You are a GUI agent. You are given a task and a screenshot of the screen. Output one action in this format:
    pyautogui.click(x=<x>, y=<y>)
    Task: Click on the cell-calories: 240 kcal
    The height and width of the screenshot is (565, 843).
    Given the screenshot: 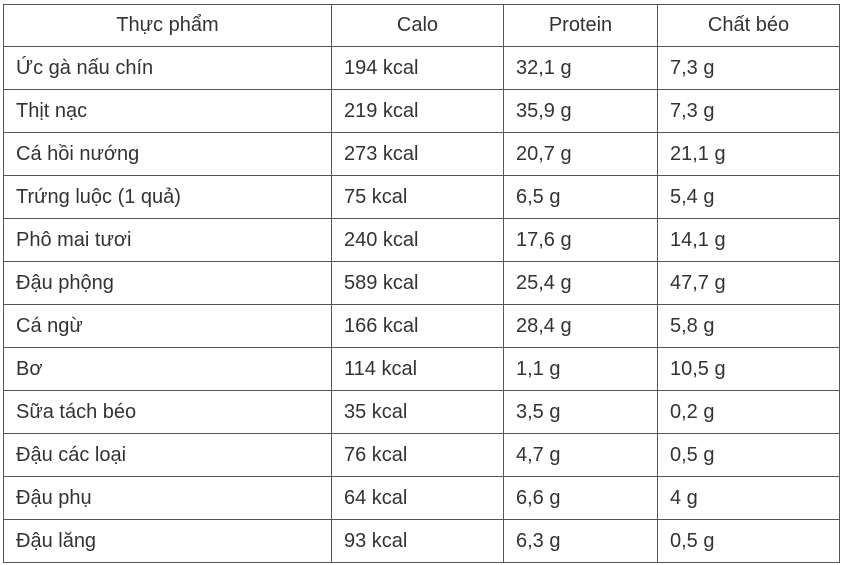 What is the action you would take?
    pyautogui.click(x=417, y=240)
    